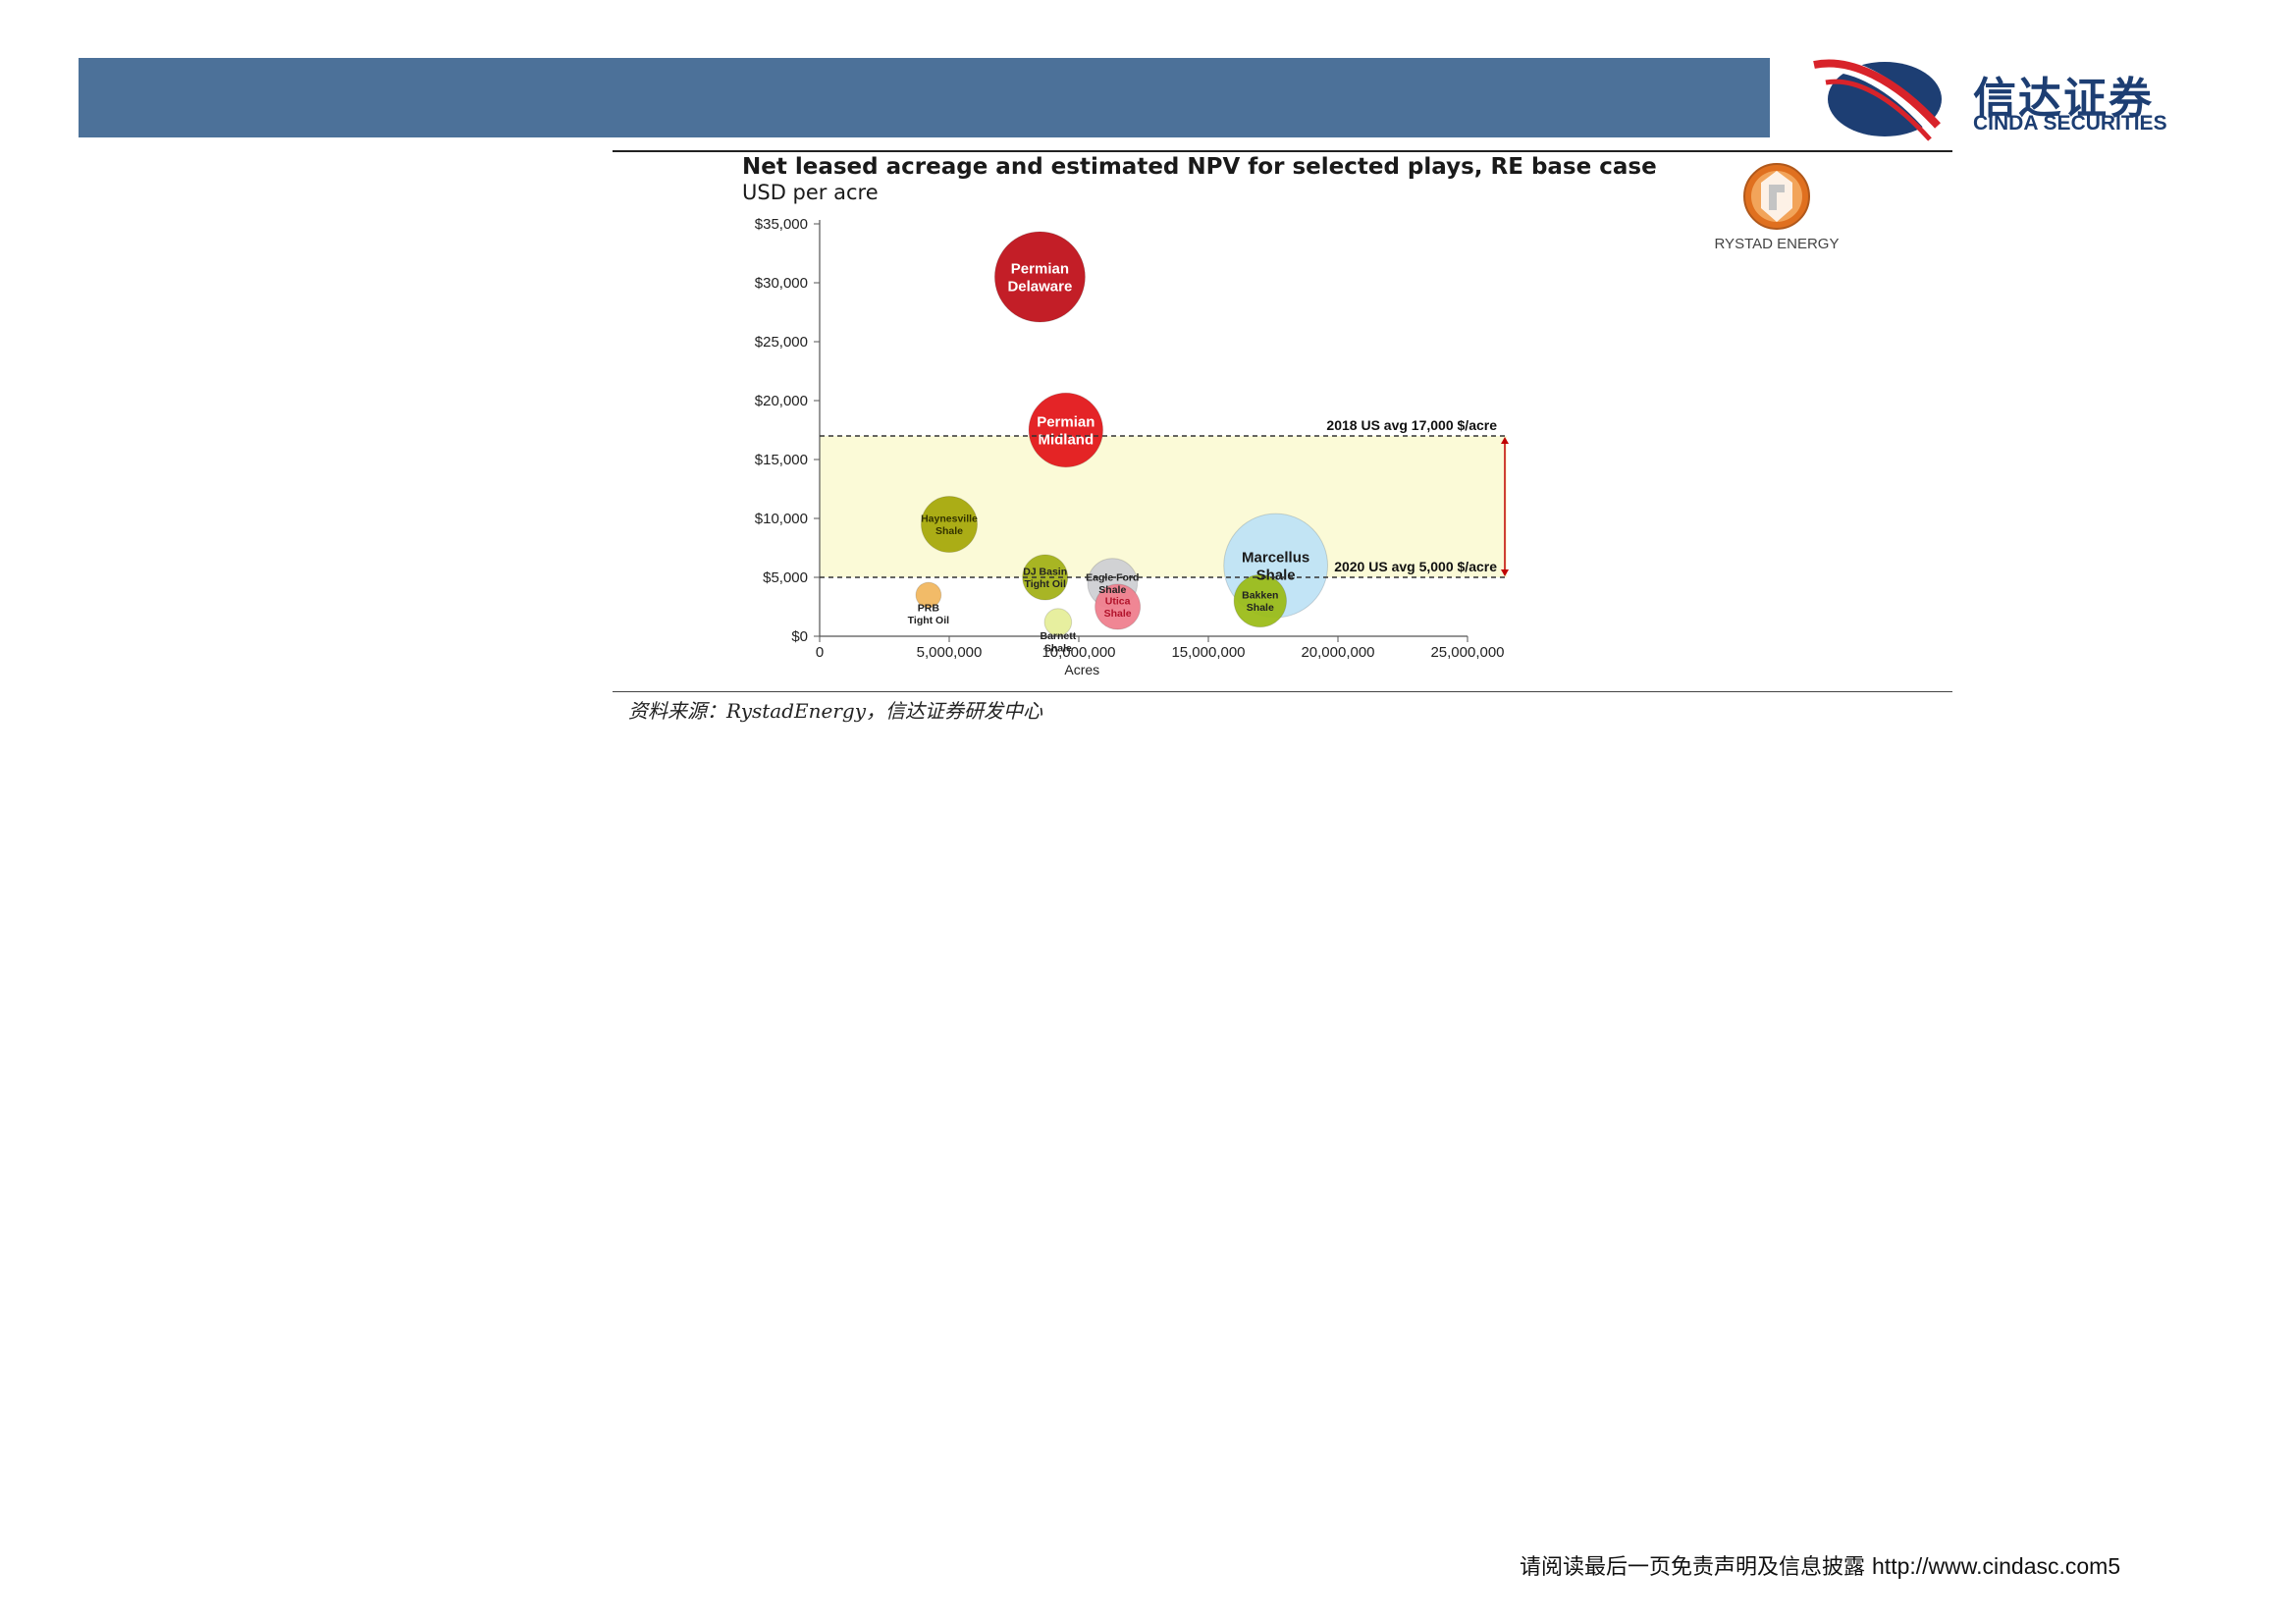  Describe the element at coordinates (799, 636) in the screenshot. I see `y-tick-label: $0` at that location.